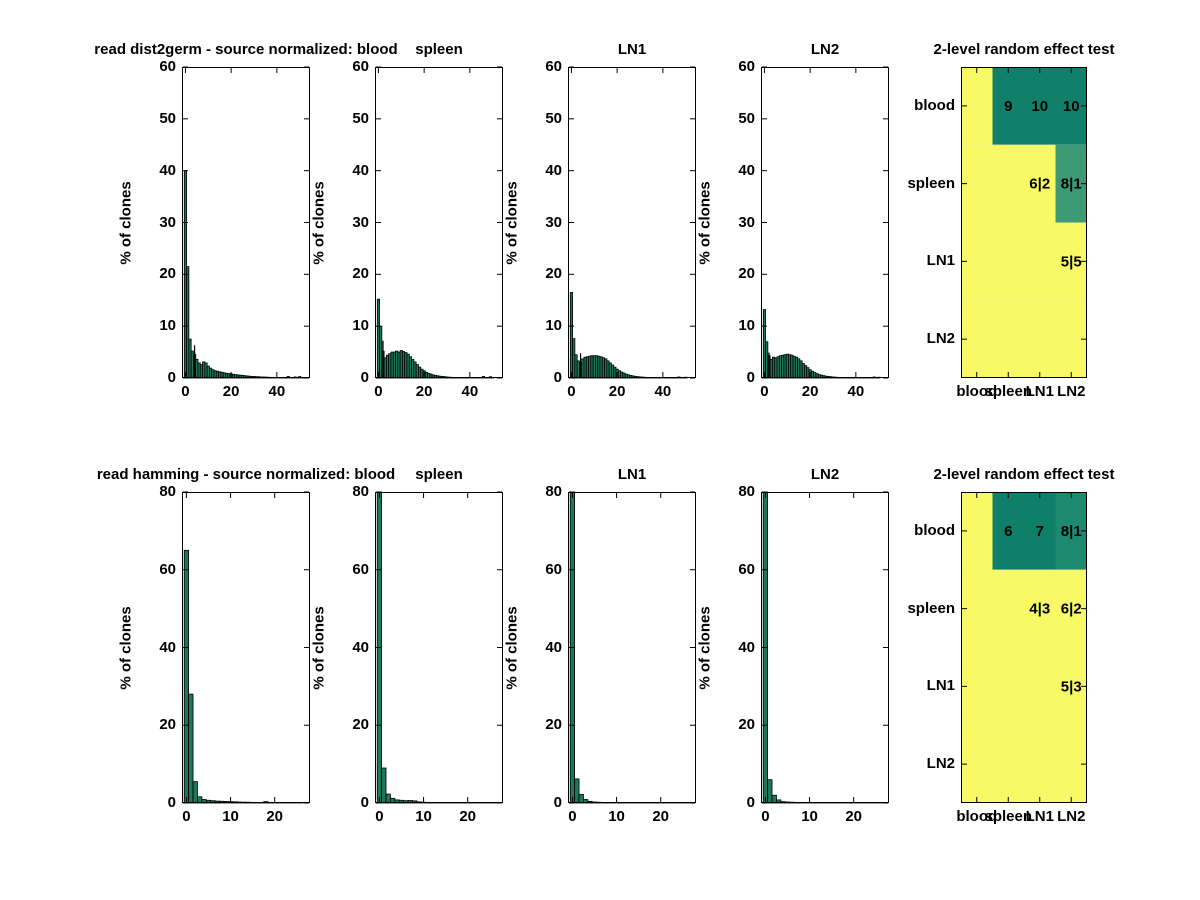  Describe the element at coordinates (1008, 531) in the screenshot. I see `svg-text: 6` at that location.